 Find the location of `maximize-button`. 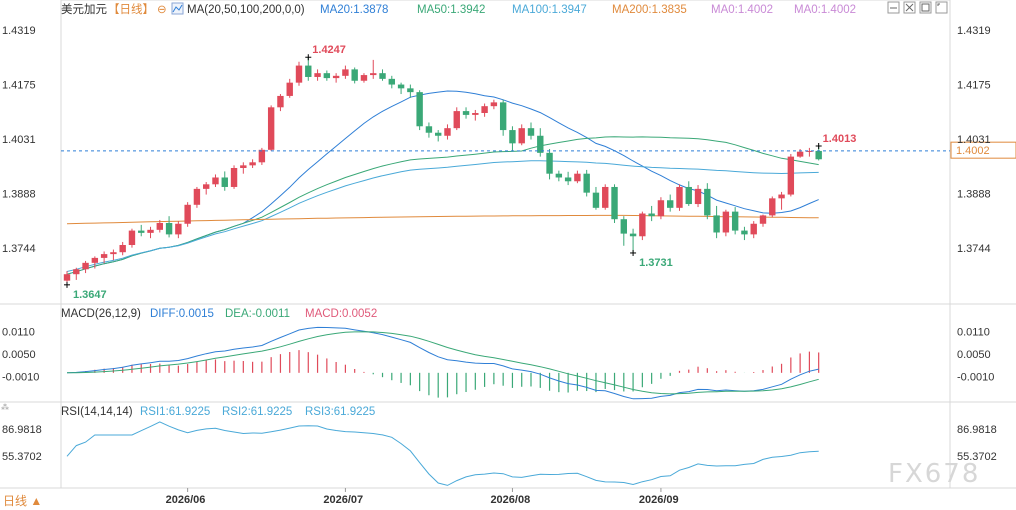

maximize-button is located at coordinates (925, 7).